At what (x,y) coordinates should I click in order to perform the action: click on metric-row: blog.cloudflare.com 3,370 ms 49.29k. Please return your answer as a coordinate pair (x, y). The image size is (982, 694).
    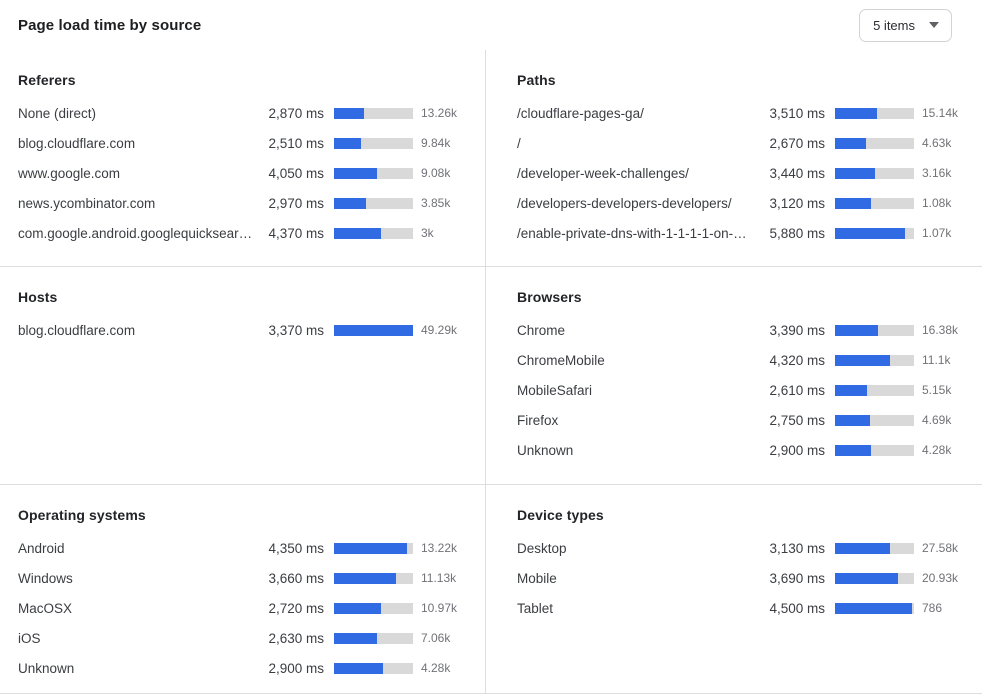
    Looking at the image, I should click on (242, 330).